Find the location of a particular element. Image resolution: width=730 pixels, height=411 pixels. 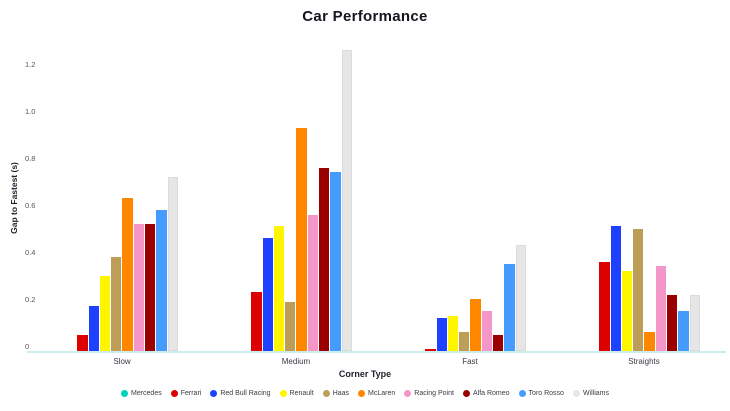

y-tick-label: 1.0 is located at coordinates (30, 111).